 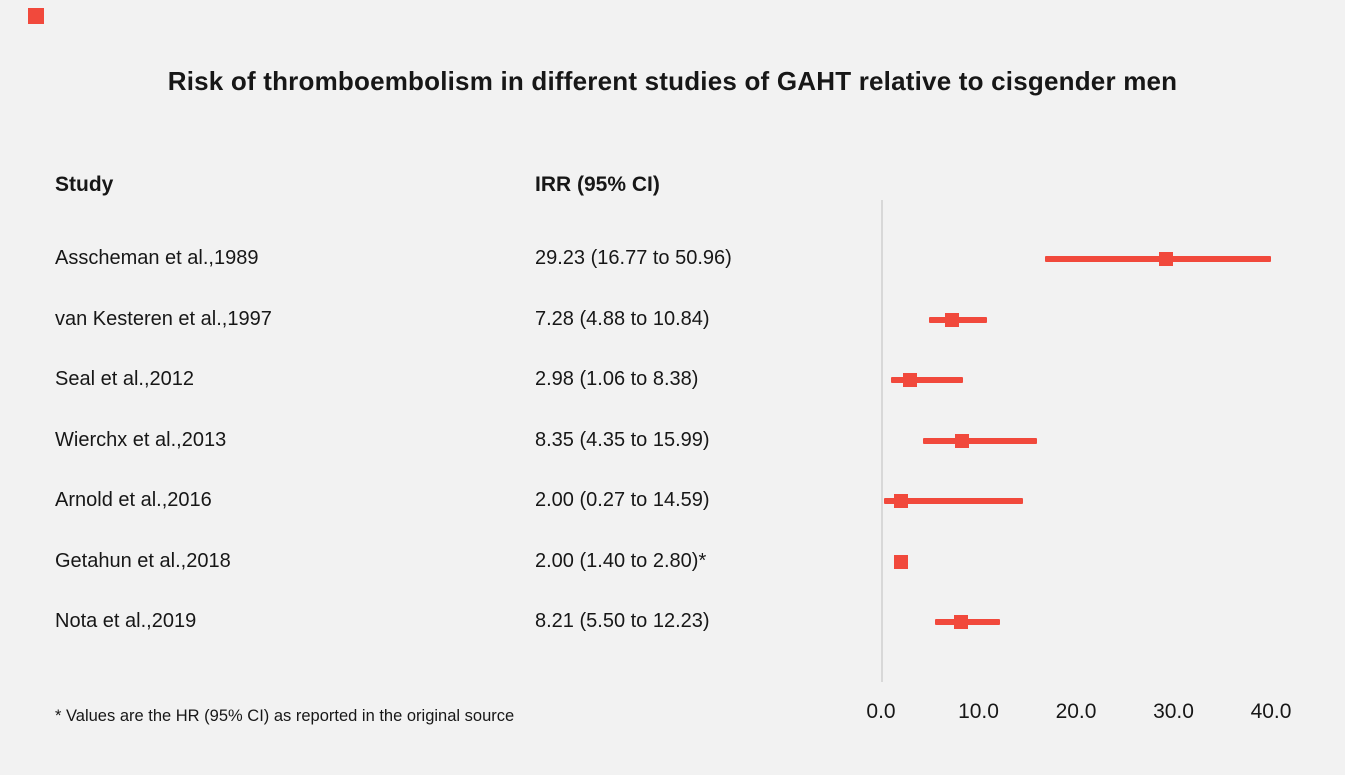 What do you see at coordinates (622, 621) in the screenshot?
I see `irr-value: 8.21 (5.50 to 12.23)` at bounding box center [622, 621].